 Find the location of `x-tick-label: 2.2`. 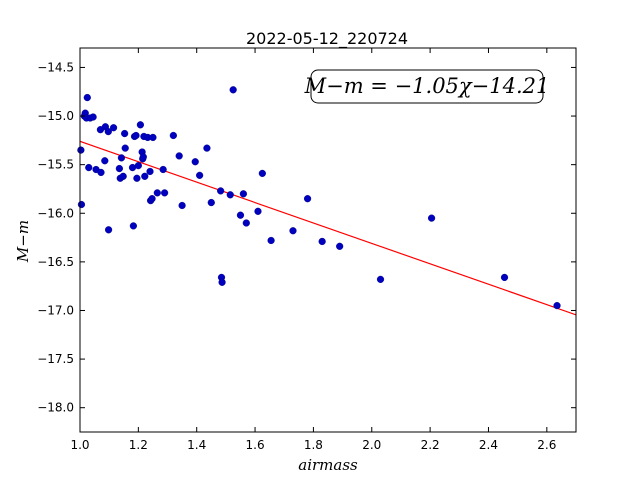

x-tick-label: 2.2 is located at coordinates (430, 445).